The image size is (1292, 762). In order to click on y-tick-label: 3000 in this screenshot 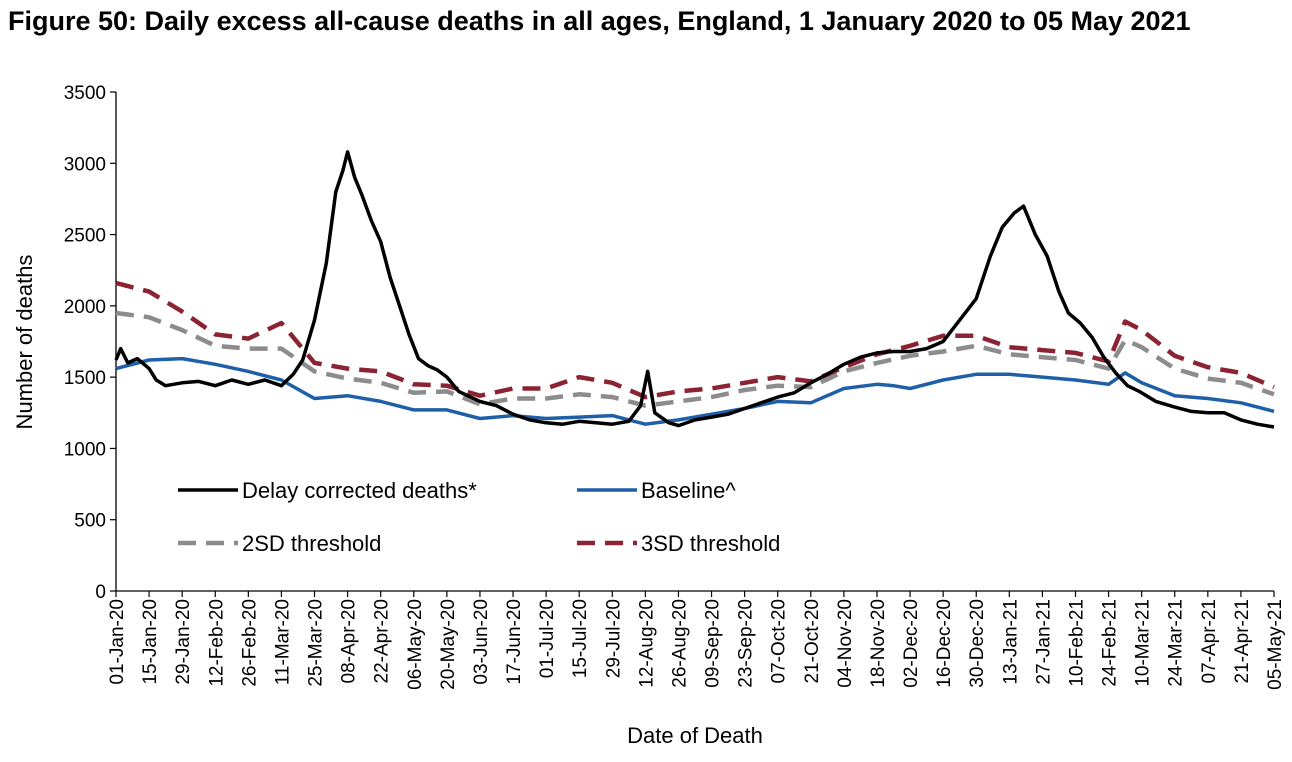, I will do `click(85, 164)`.